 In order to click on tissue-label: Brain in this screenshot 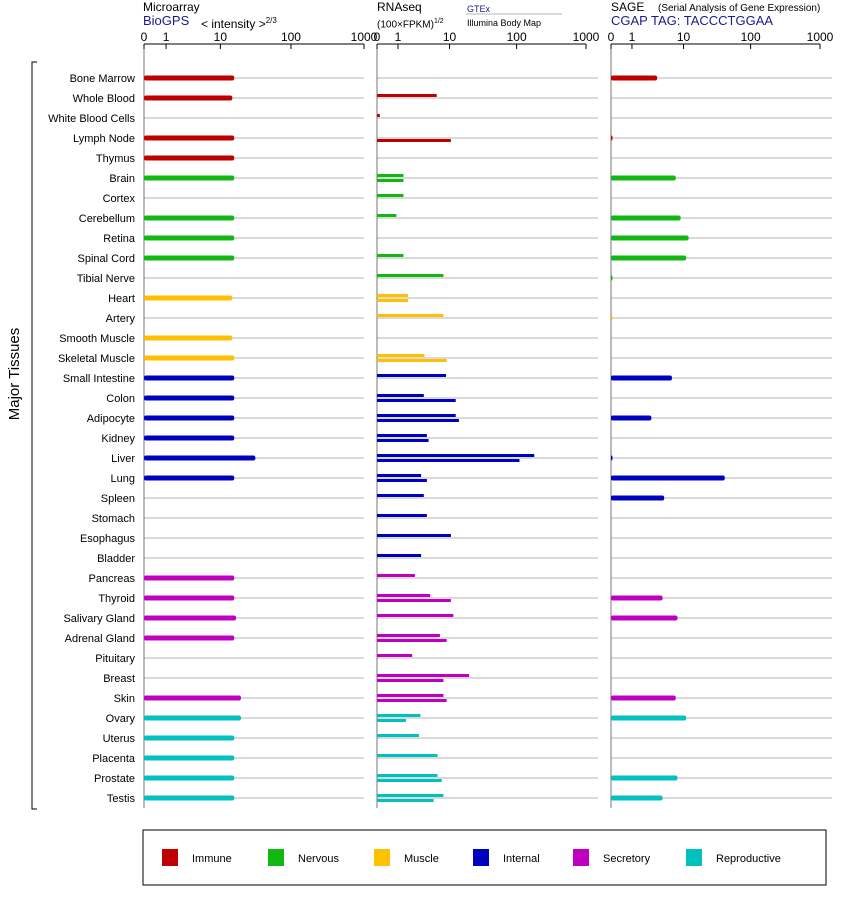, I will do `click(122, 179)`.